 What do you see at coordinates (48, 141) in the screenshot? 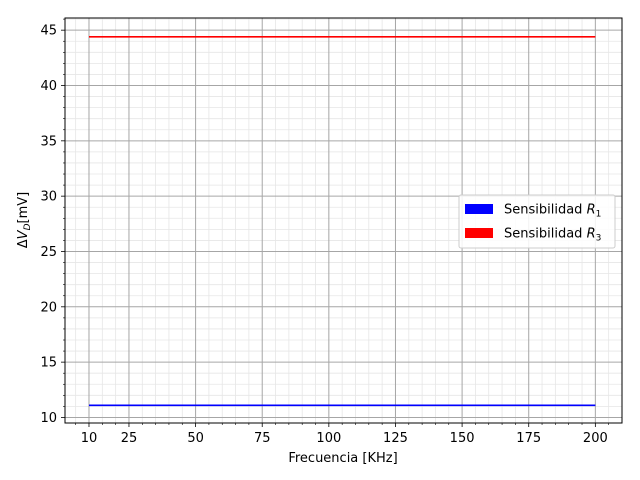
I see `y-tick-label: 35` at bounding box center [48, 141].